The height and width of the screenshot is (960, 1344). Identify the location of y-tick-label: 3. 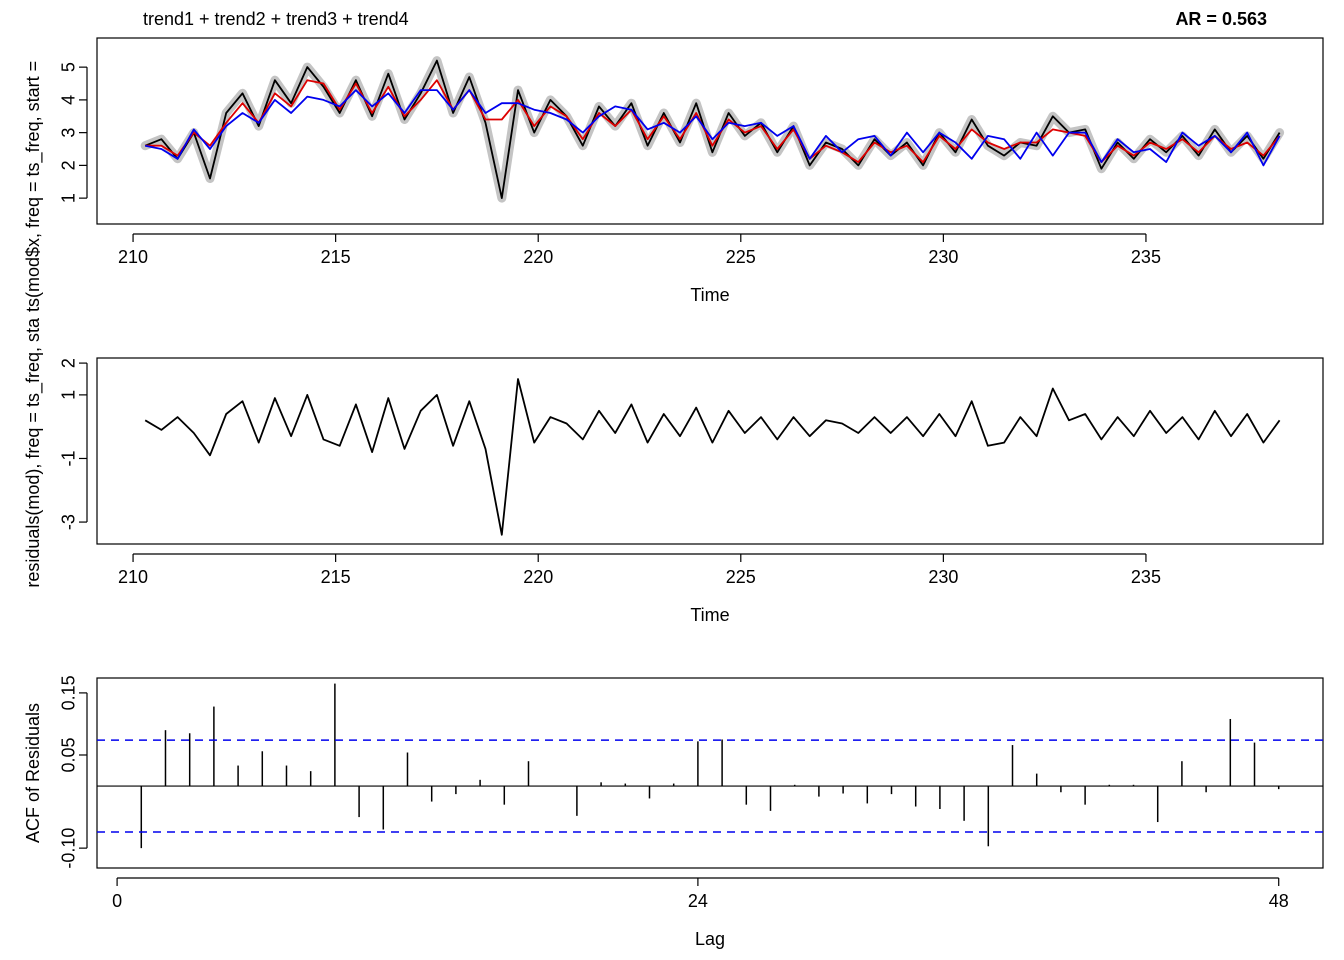
(69, 133).